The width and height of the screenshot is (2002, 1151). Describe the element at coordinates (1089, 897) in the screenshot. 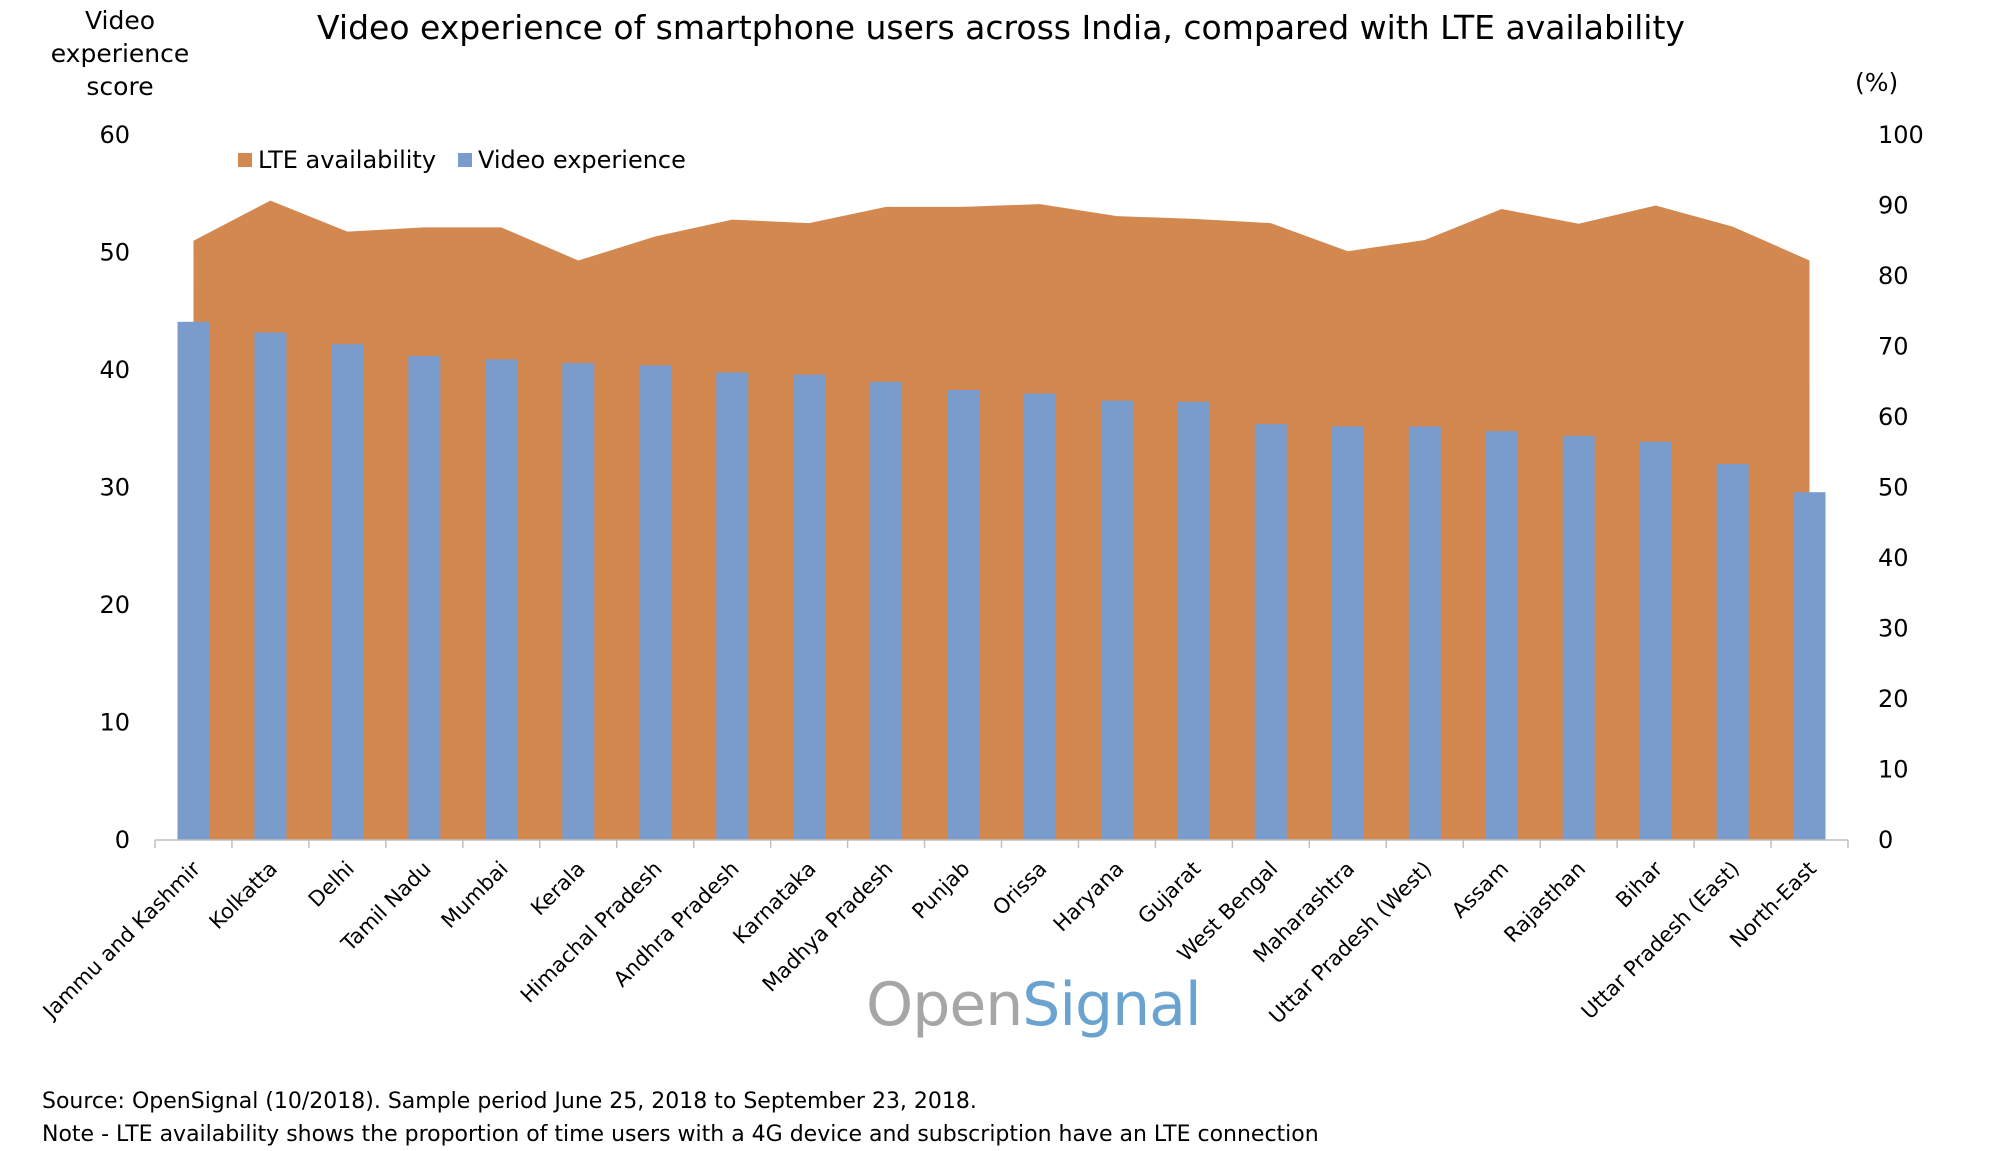

I see `category-label: Haryana` at that location.